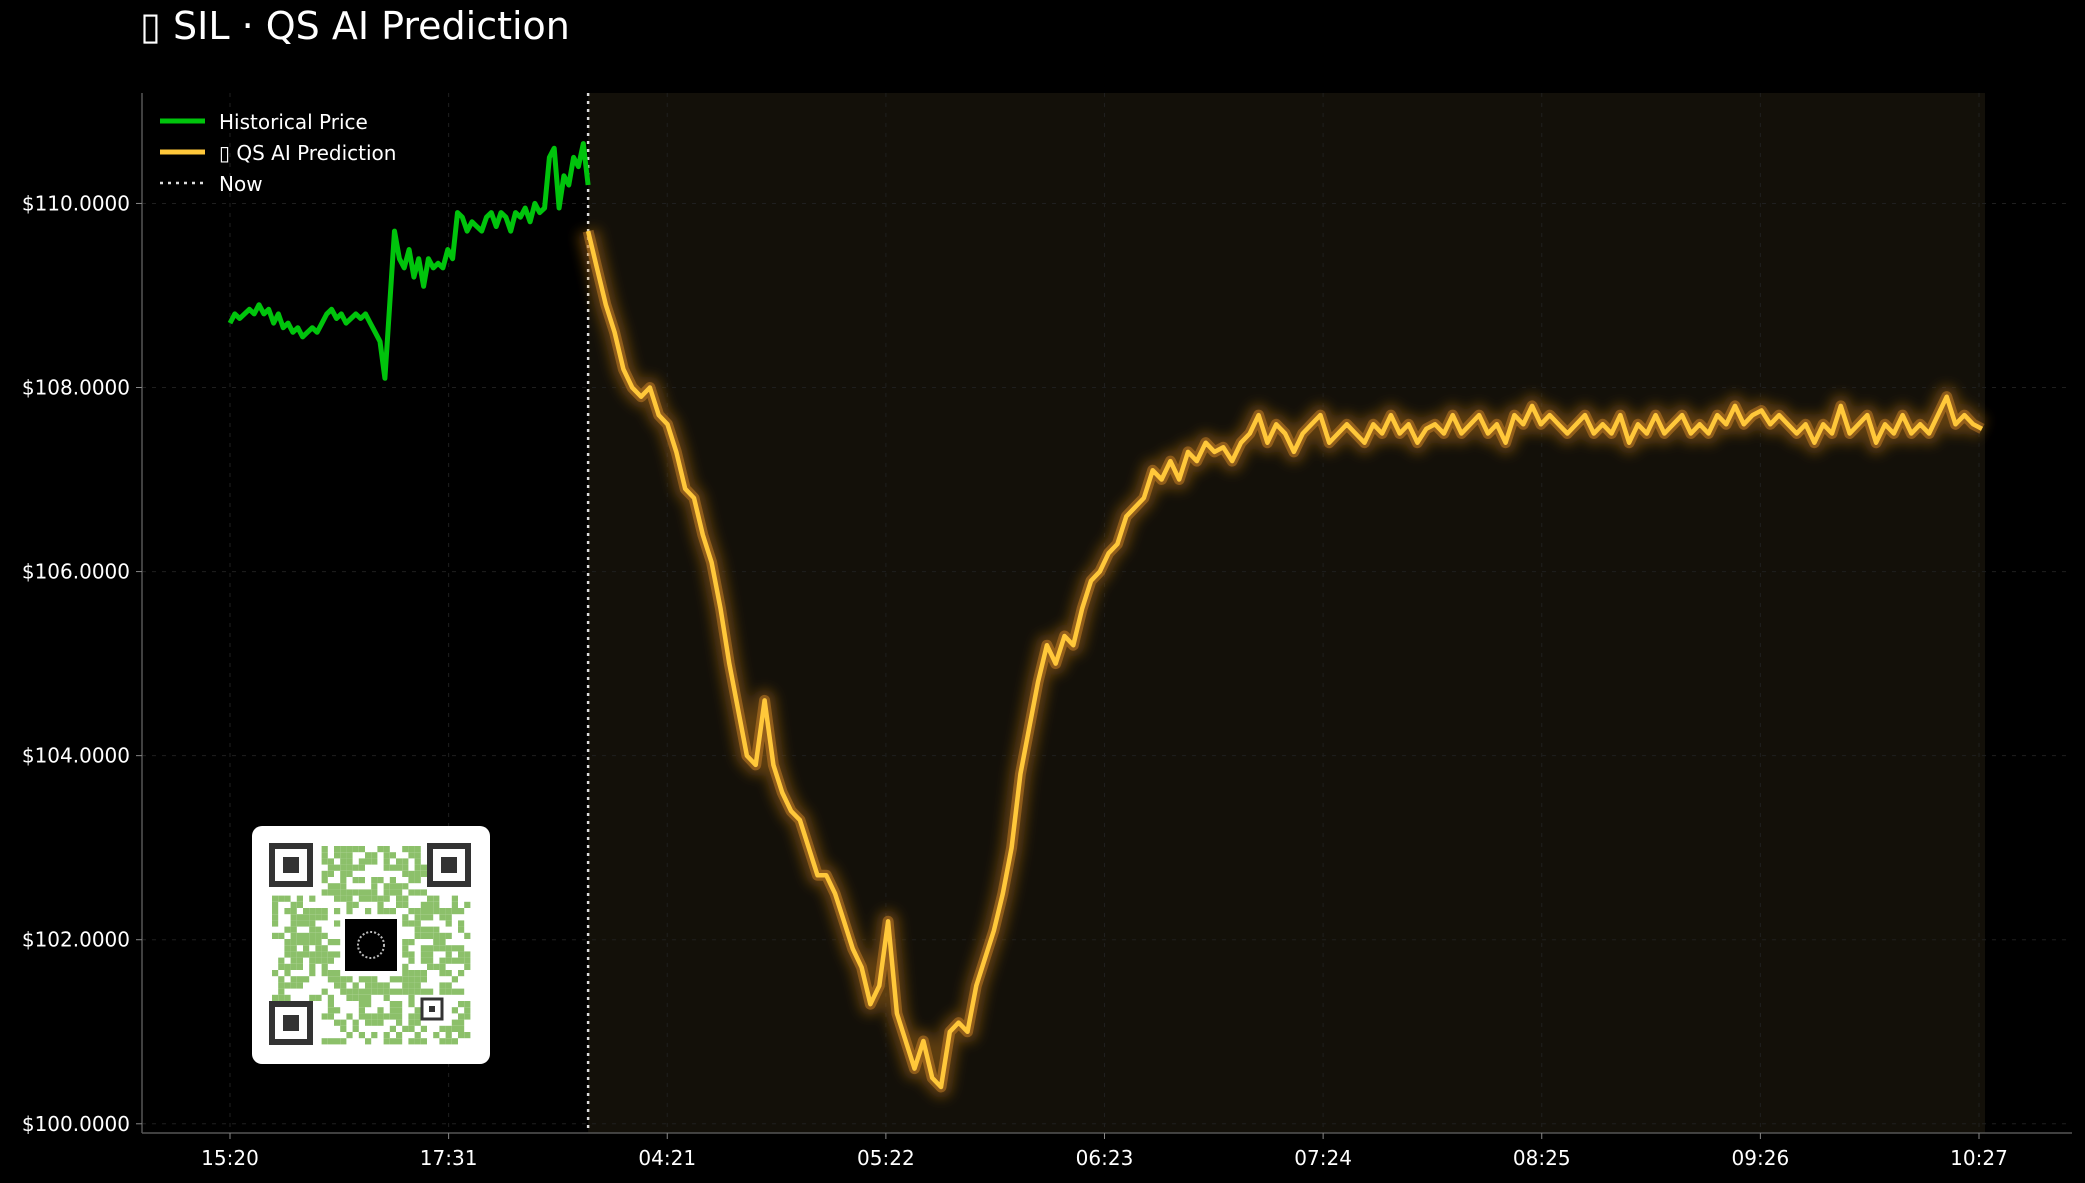  I want to click on legend-prediction-label: ▯ QS AI Prediction, so click(307, 153).